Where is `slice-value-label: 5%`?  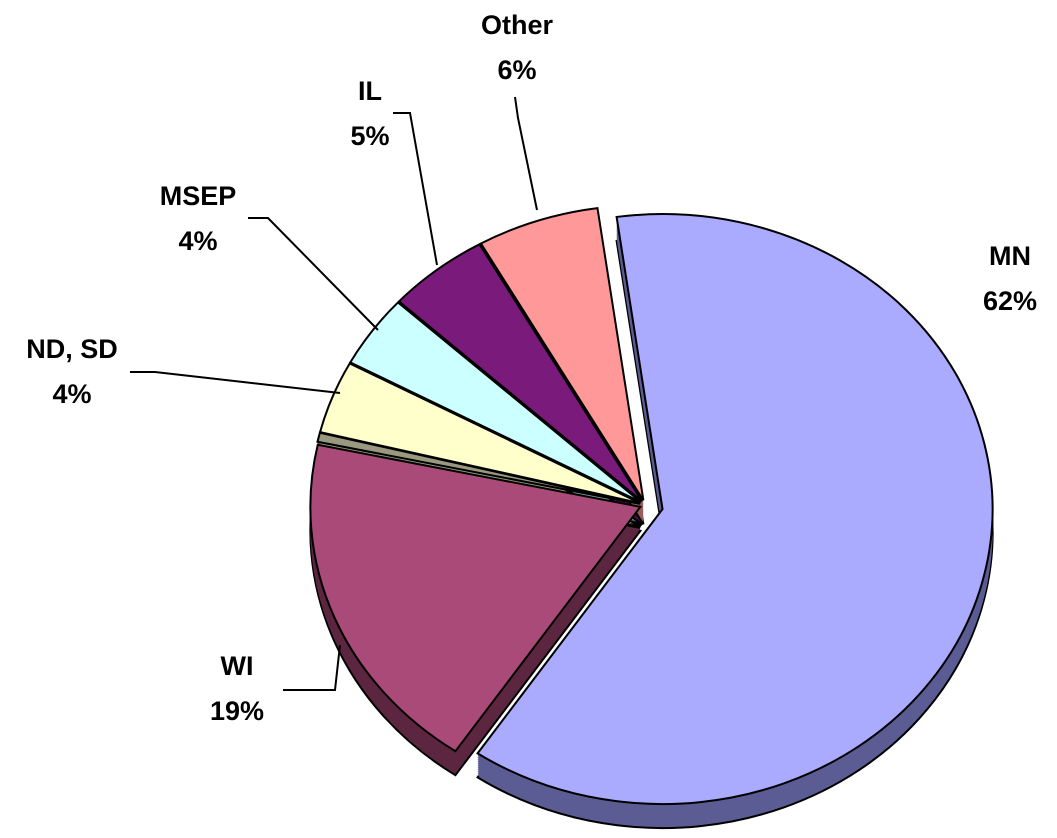
slice-value-label: 5% is located at coordinates (369, 136).